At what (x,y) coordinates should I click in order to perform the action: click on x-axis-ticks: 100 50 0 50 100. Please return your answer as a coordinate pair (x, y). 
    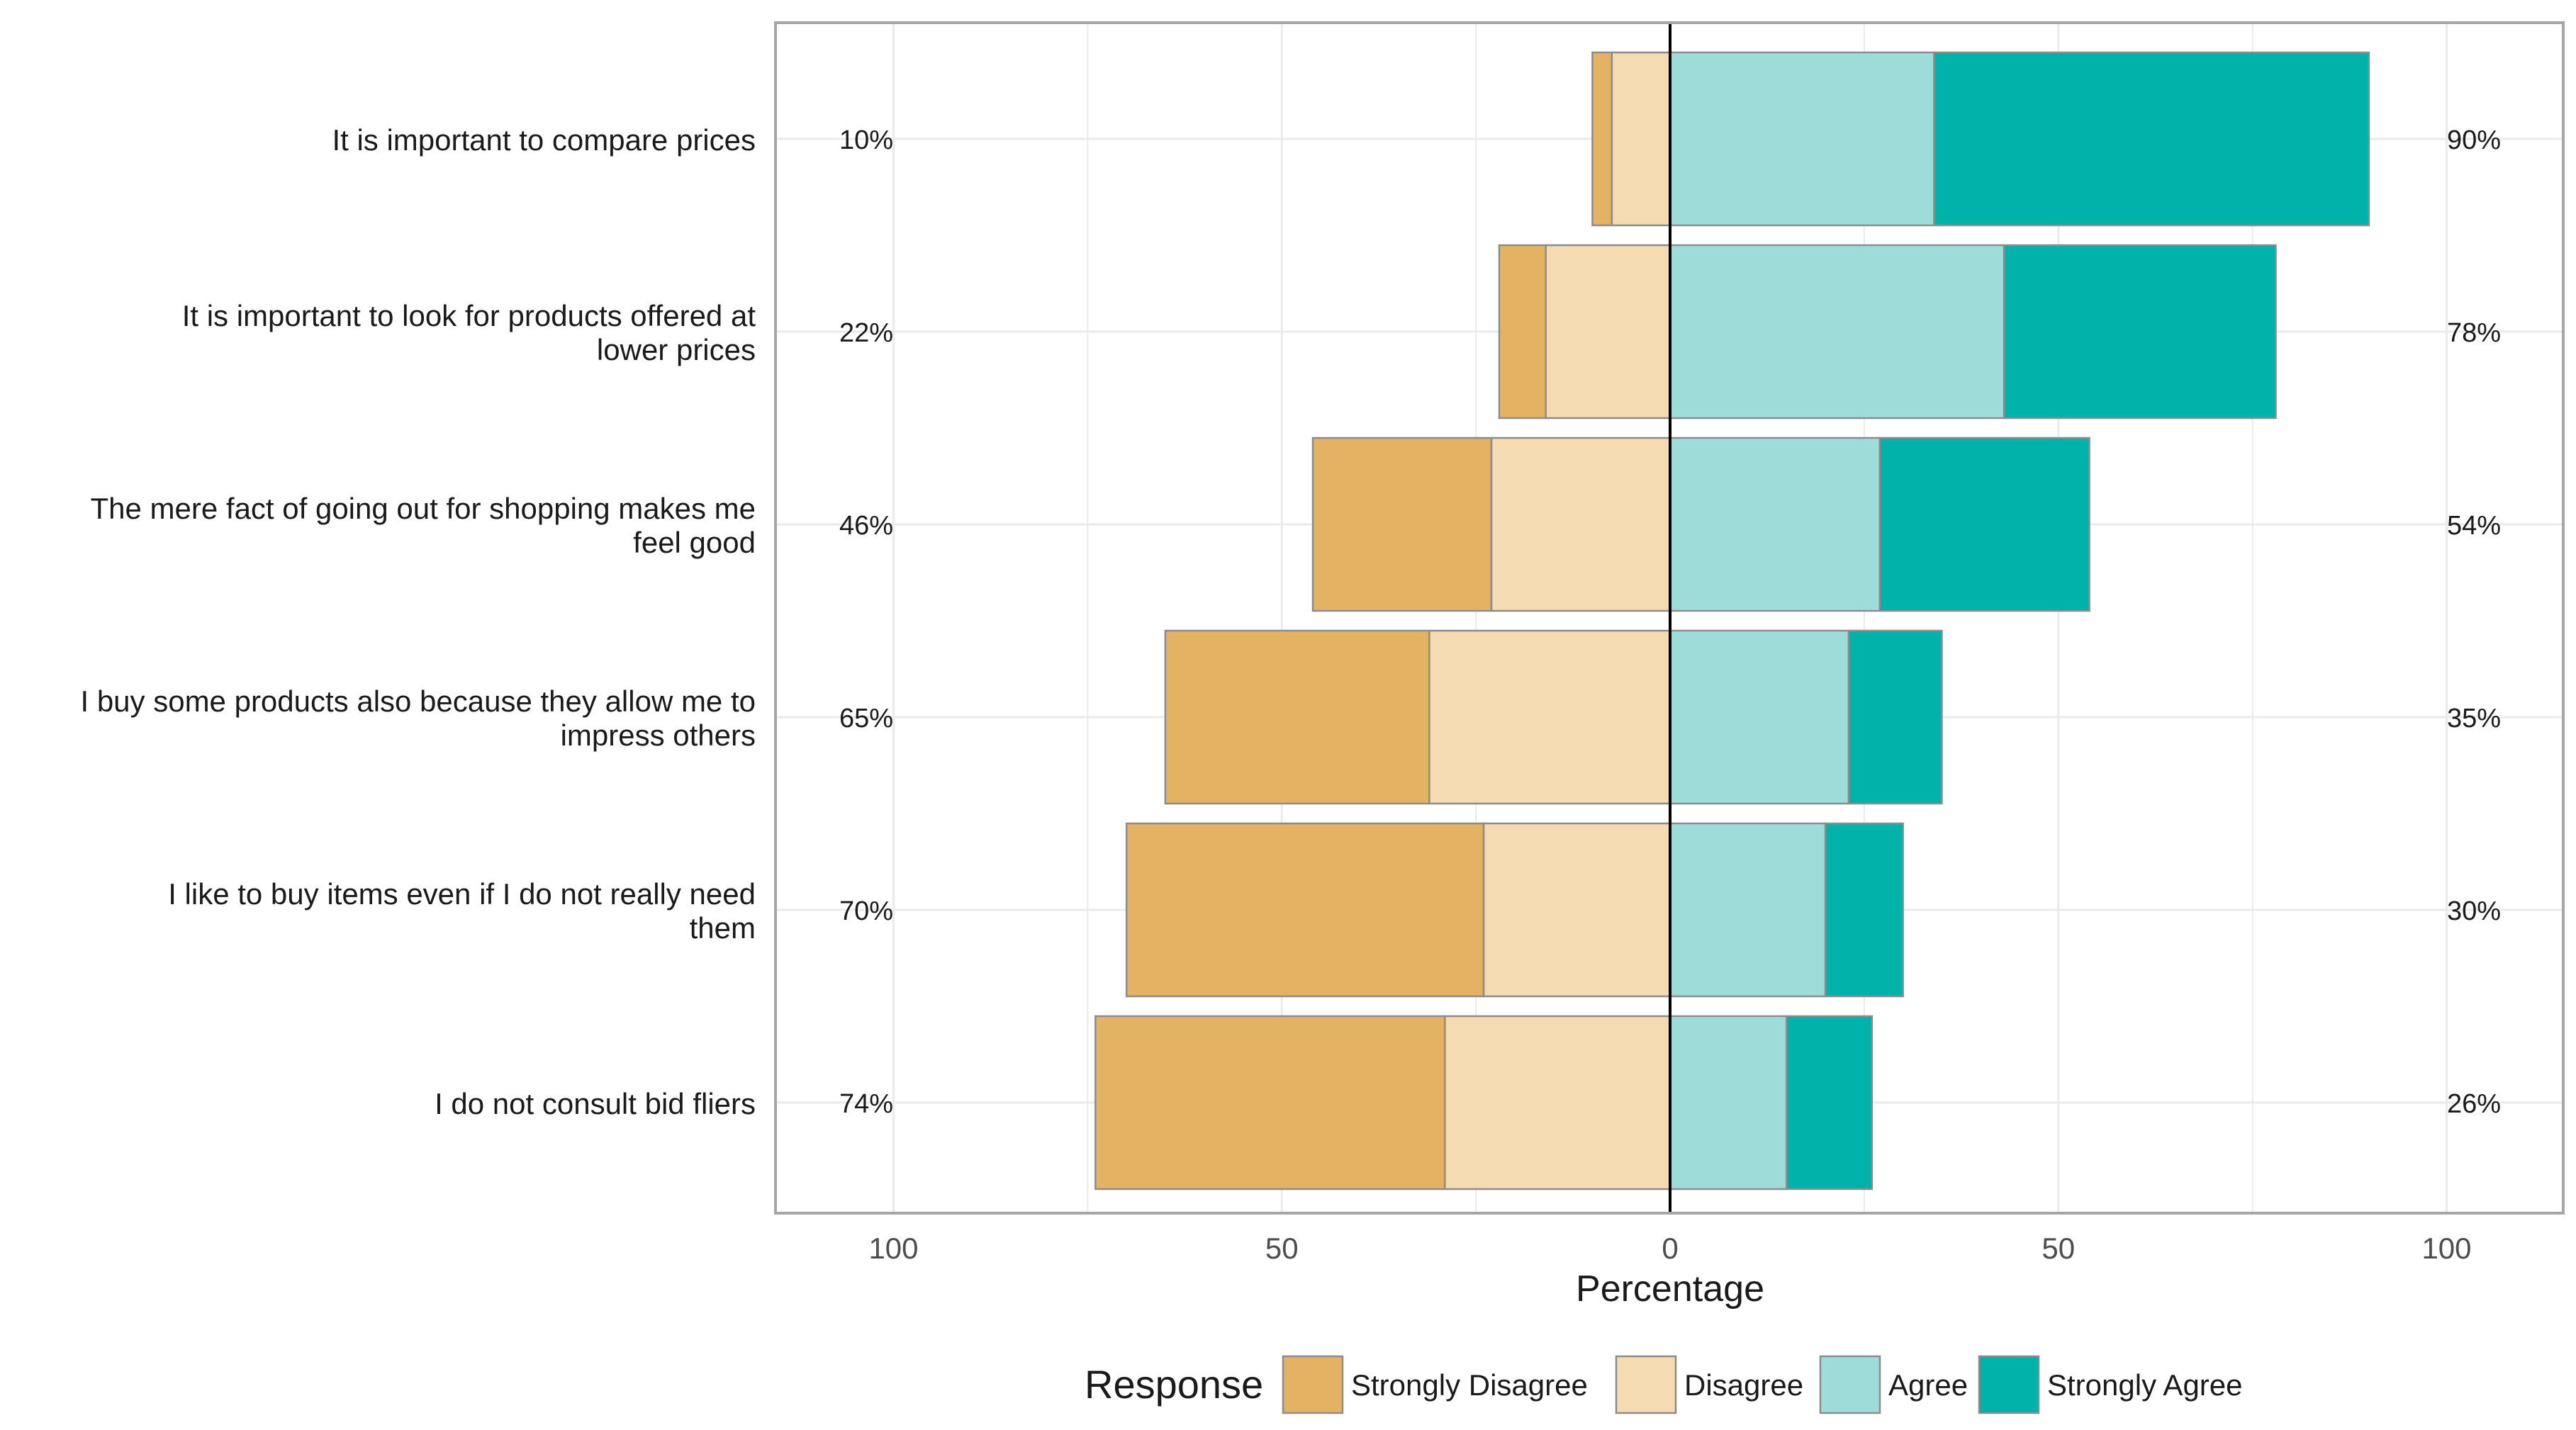
    Looking at the image, I should click on (1669, 1248).